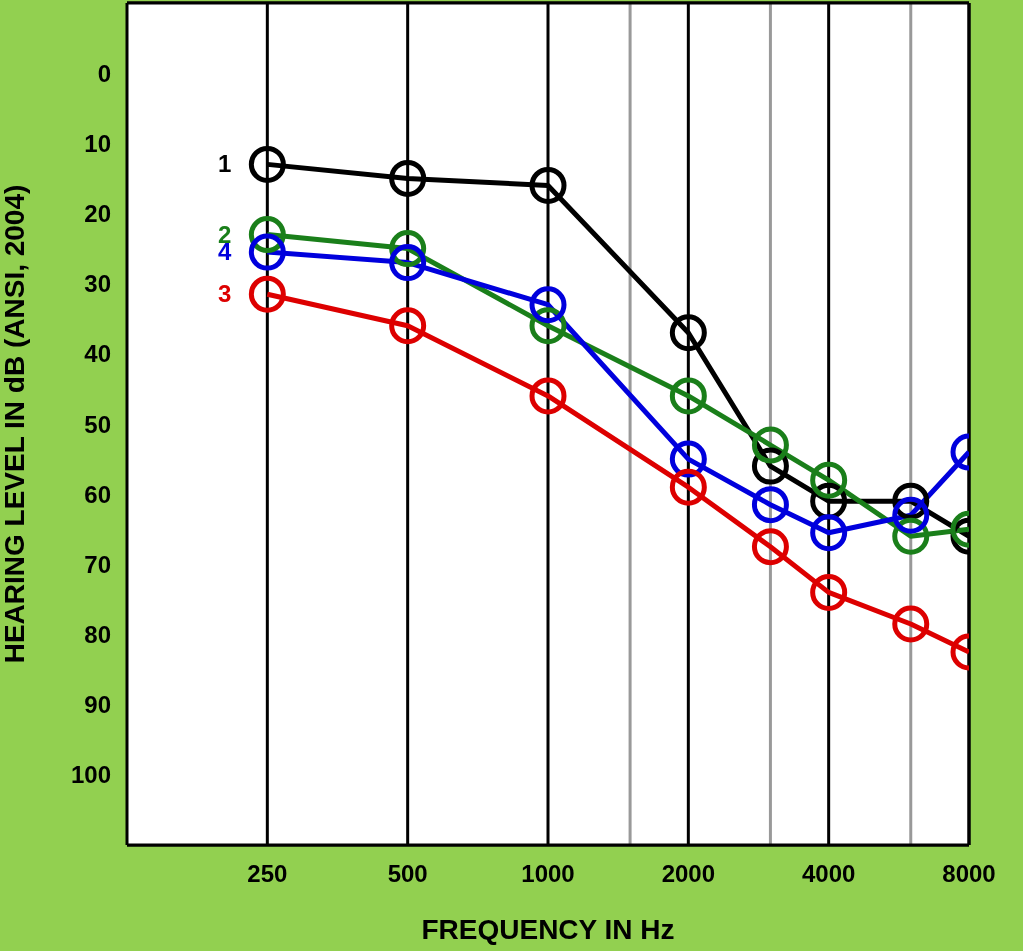  What do you see at coordinates (969, 874) in the screenshot?
I see `x-tick-label: 8000` at bounding box center [969, 874].